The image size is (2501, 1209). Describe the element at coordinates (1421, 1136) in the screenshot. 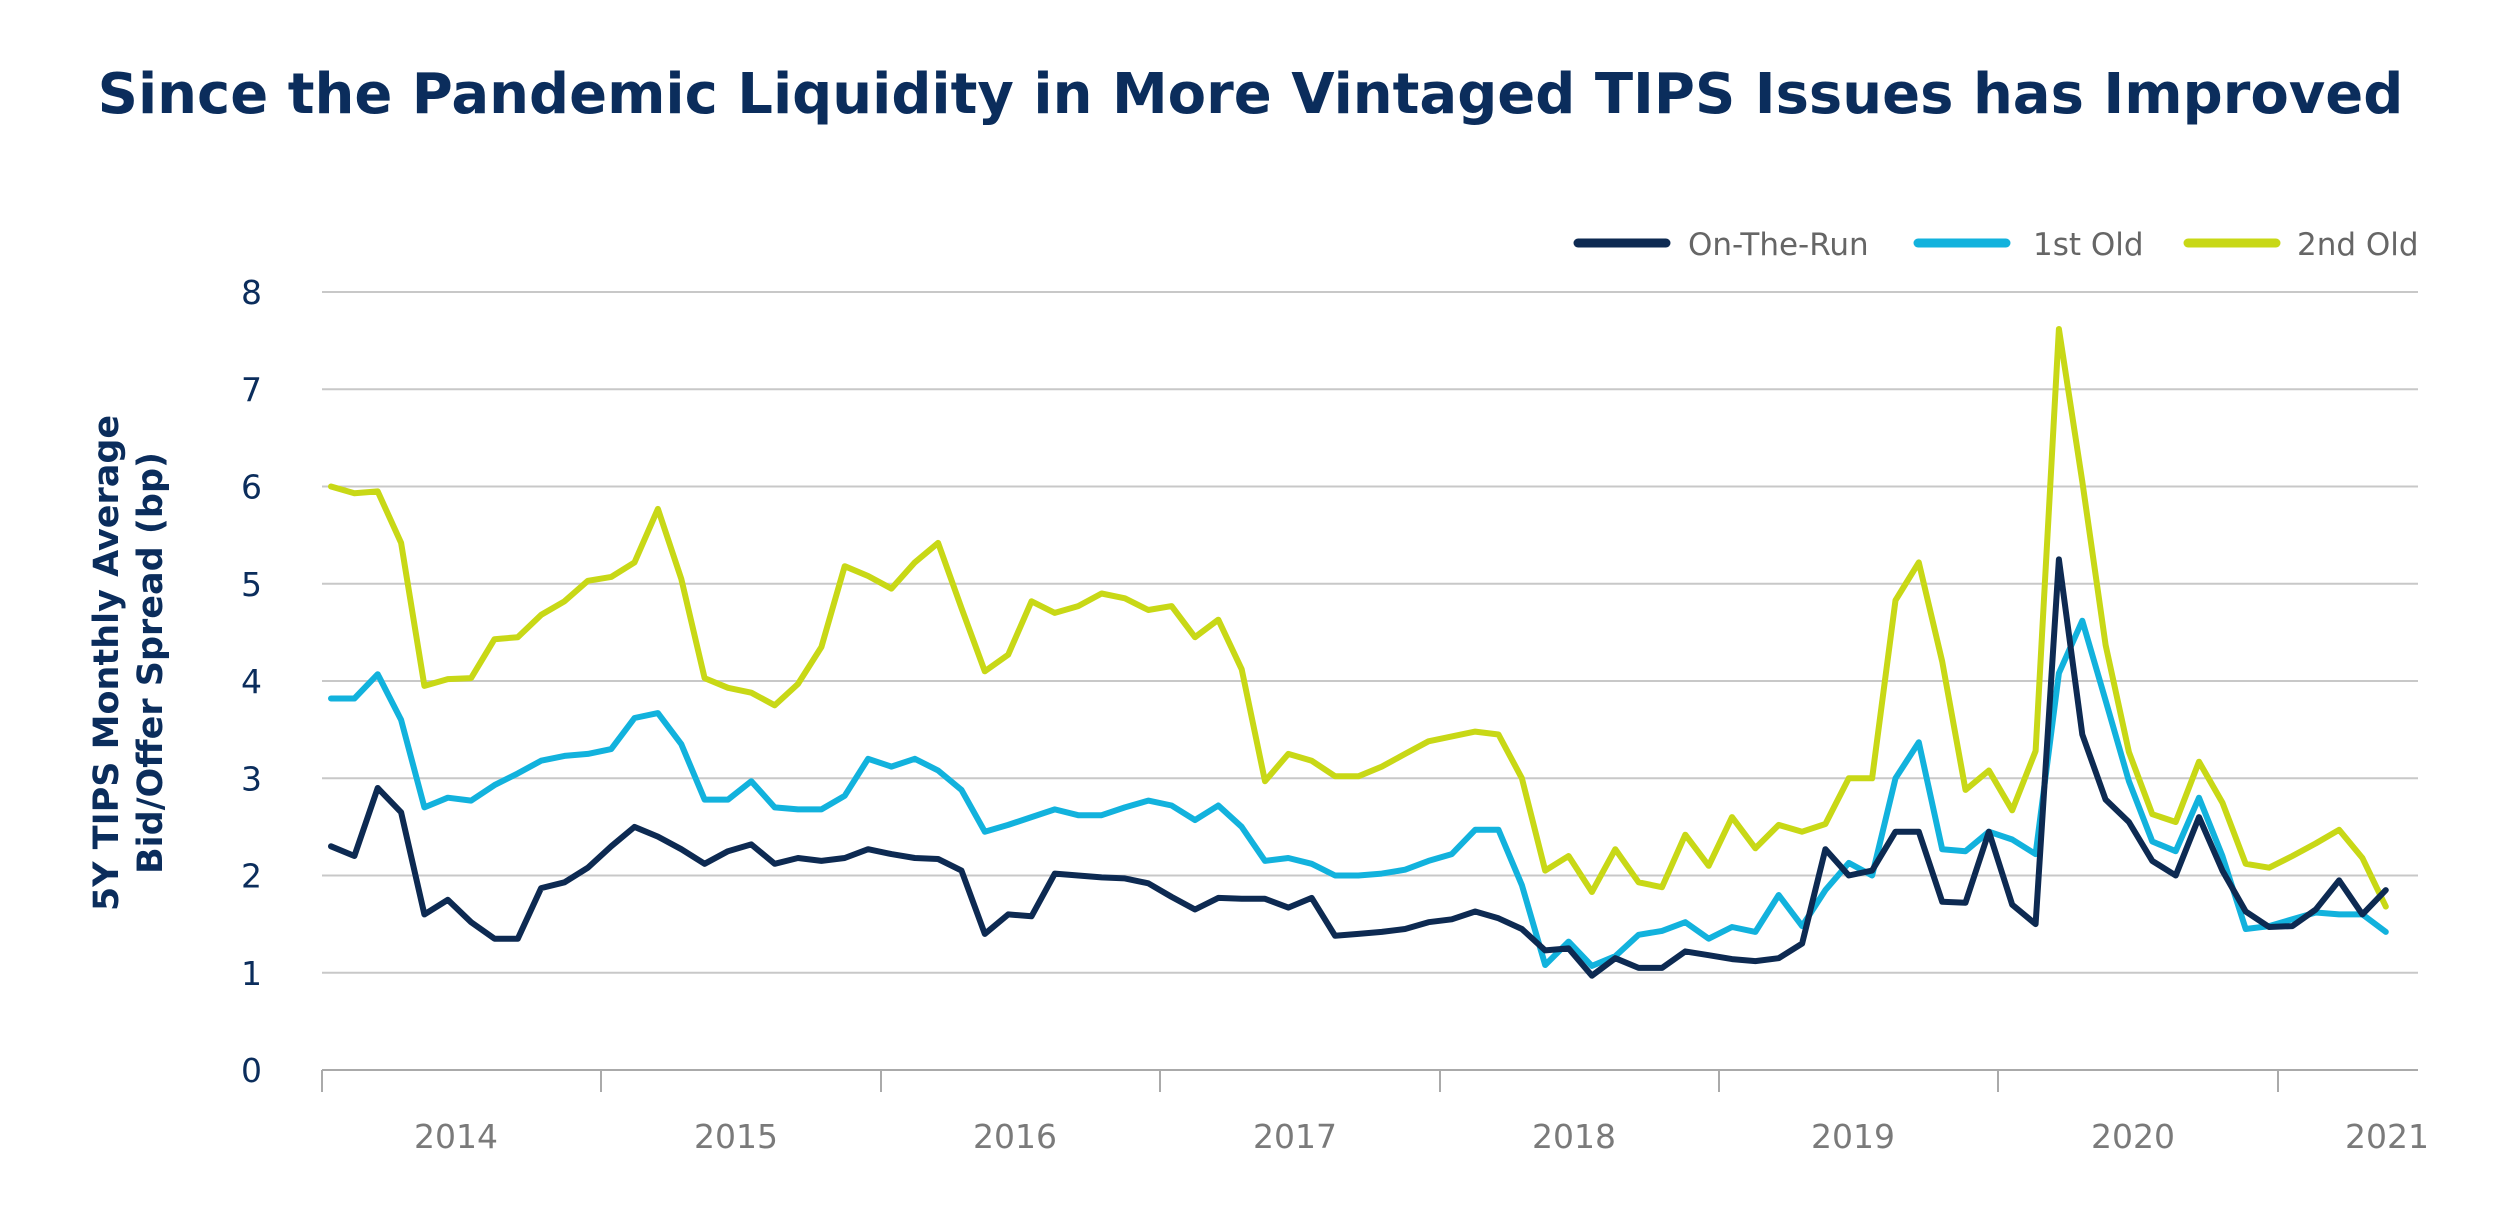

I see `x-axis-ticks: 2014 2015 2016 2017 2018 2019 2020 2021` at that location.